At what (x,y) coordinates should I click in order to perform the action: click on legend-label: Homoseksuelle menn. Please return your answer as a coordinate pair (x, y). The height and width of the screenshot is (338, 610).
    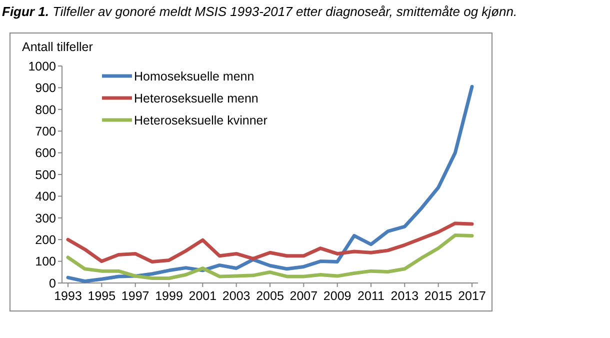
    Looking at the image, I should click on (194, 76).